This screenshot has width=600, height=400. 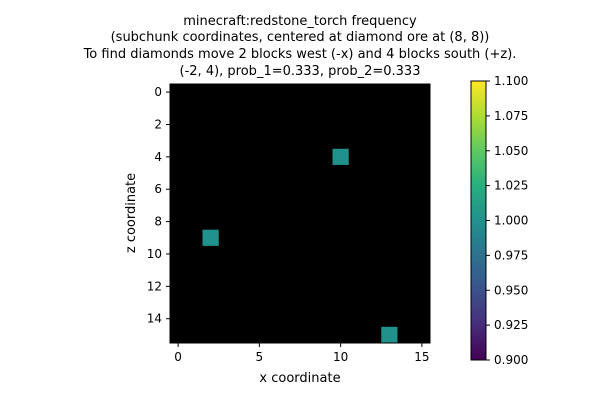 What do you see at coordinates (154, 286) in the screenshot?
I see `y-tick-label: 12` at bounding box center [154, 286].